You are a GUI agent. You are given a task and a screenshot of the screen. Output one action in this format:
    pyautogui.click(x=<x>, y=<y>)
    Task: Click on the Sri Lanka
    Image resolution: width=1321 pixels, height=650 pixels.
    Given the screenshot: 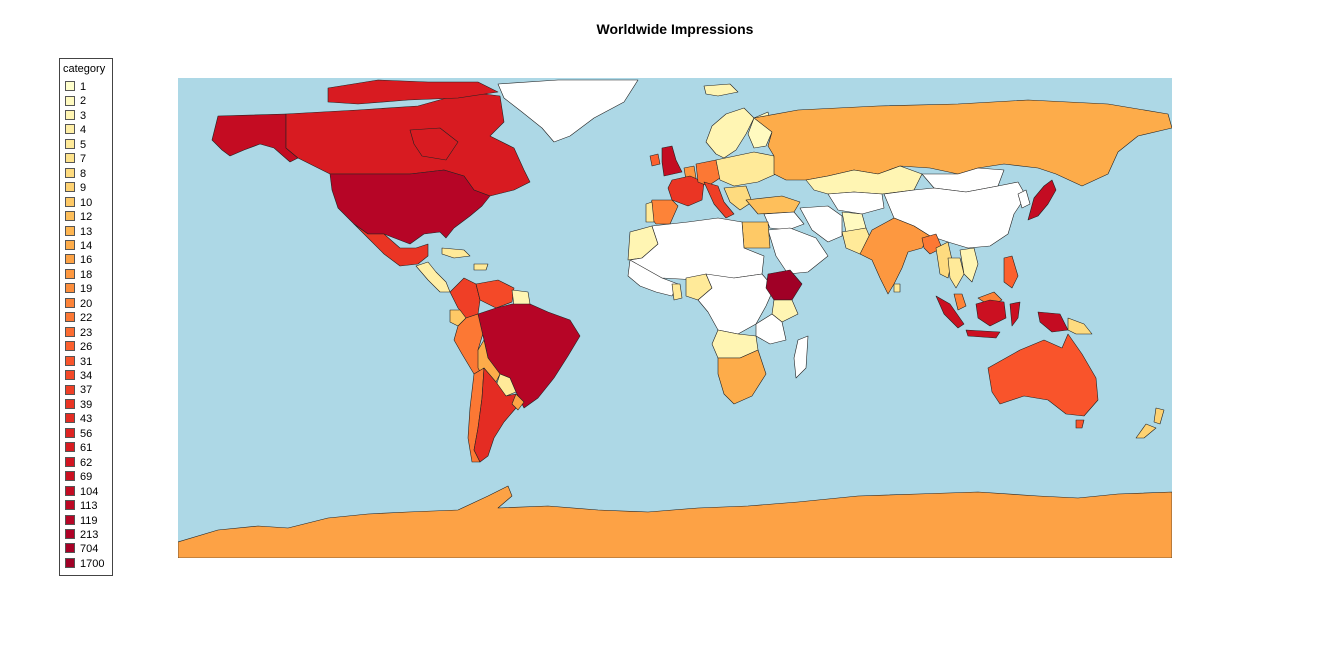 What is the action you would take?
    pyautogui.click(x=897, y=288)
    